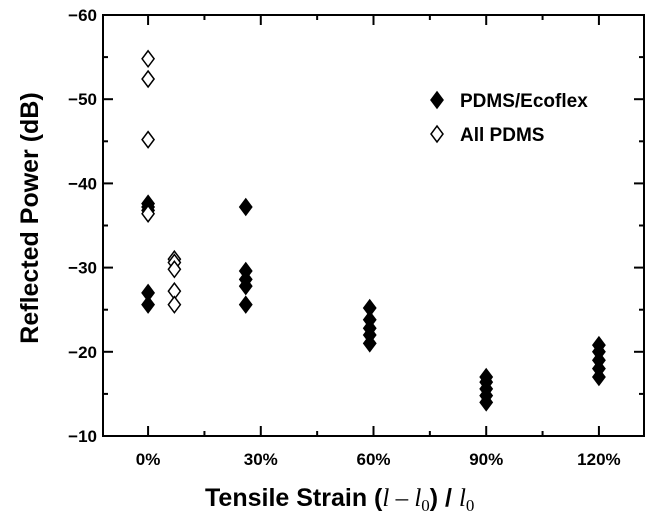 The image size is (645, 522). What do you see at coordinates (30, 217) in the screenshot?
I see `y-axis-title: Reflected Power (dB)` at bounding box center [30, 217].